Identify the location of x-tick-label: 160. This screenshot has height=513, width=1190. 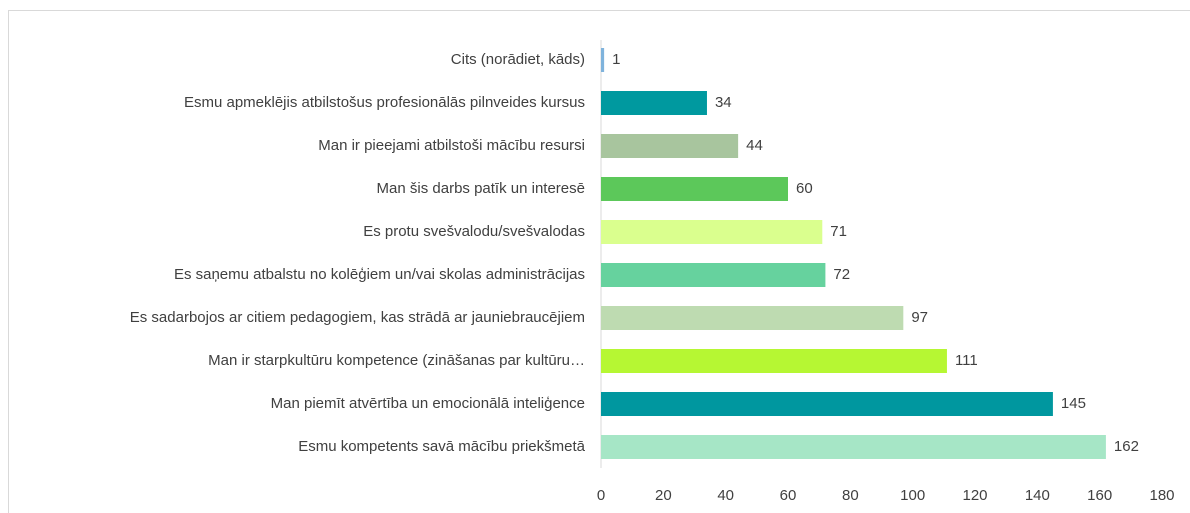
(1099, 495).